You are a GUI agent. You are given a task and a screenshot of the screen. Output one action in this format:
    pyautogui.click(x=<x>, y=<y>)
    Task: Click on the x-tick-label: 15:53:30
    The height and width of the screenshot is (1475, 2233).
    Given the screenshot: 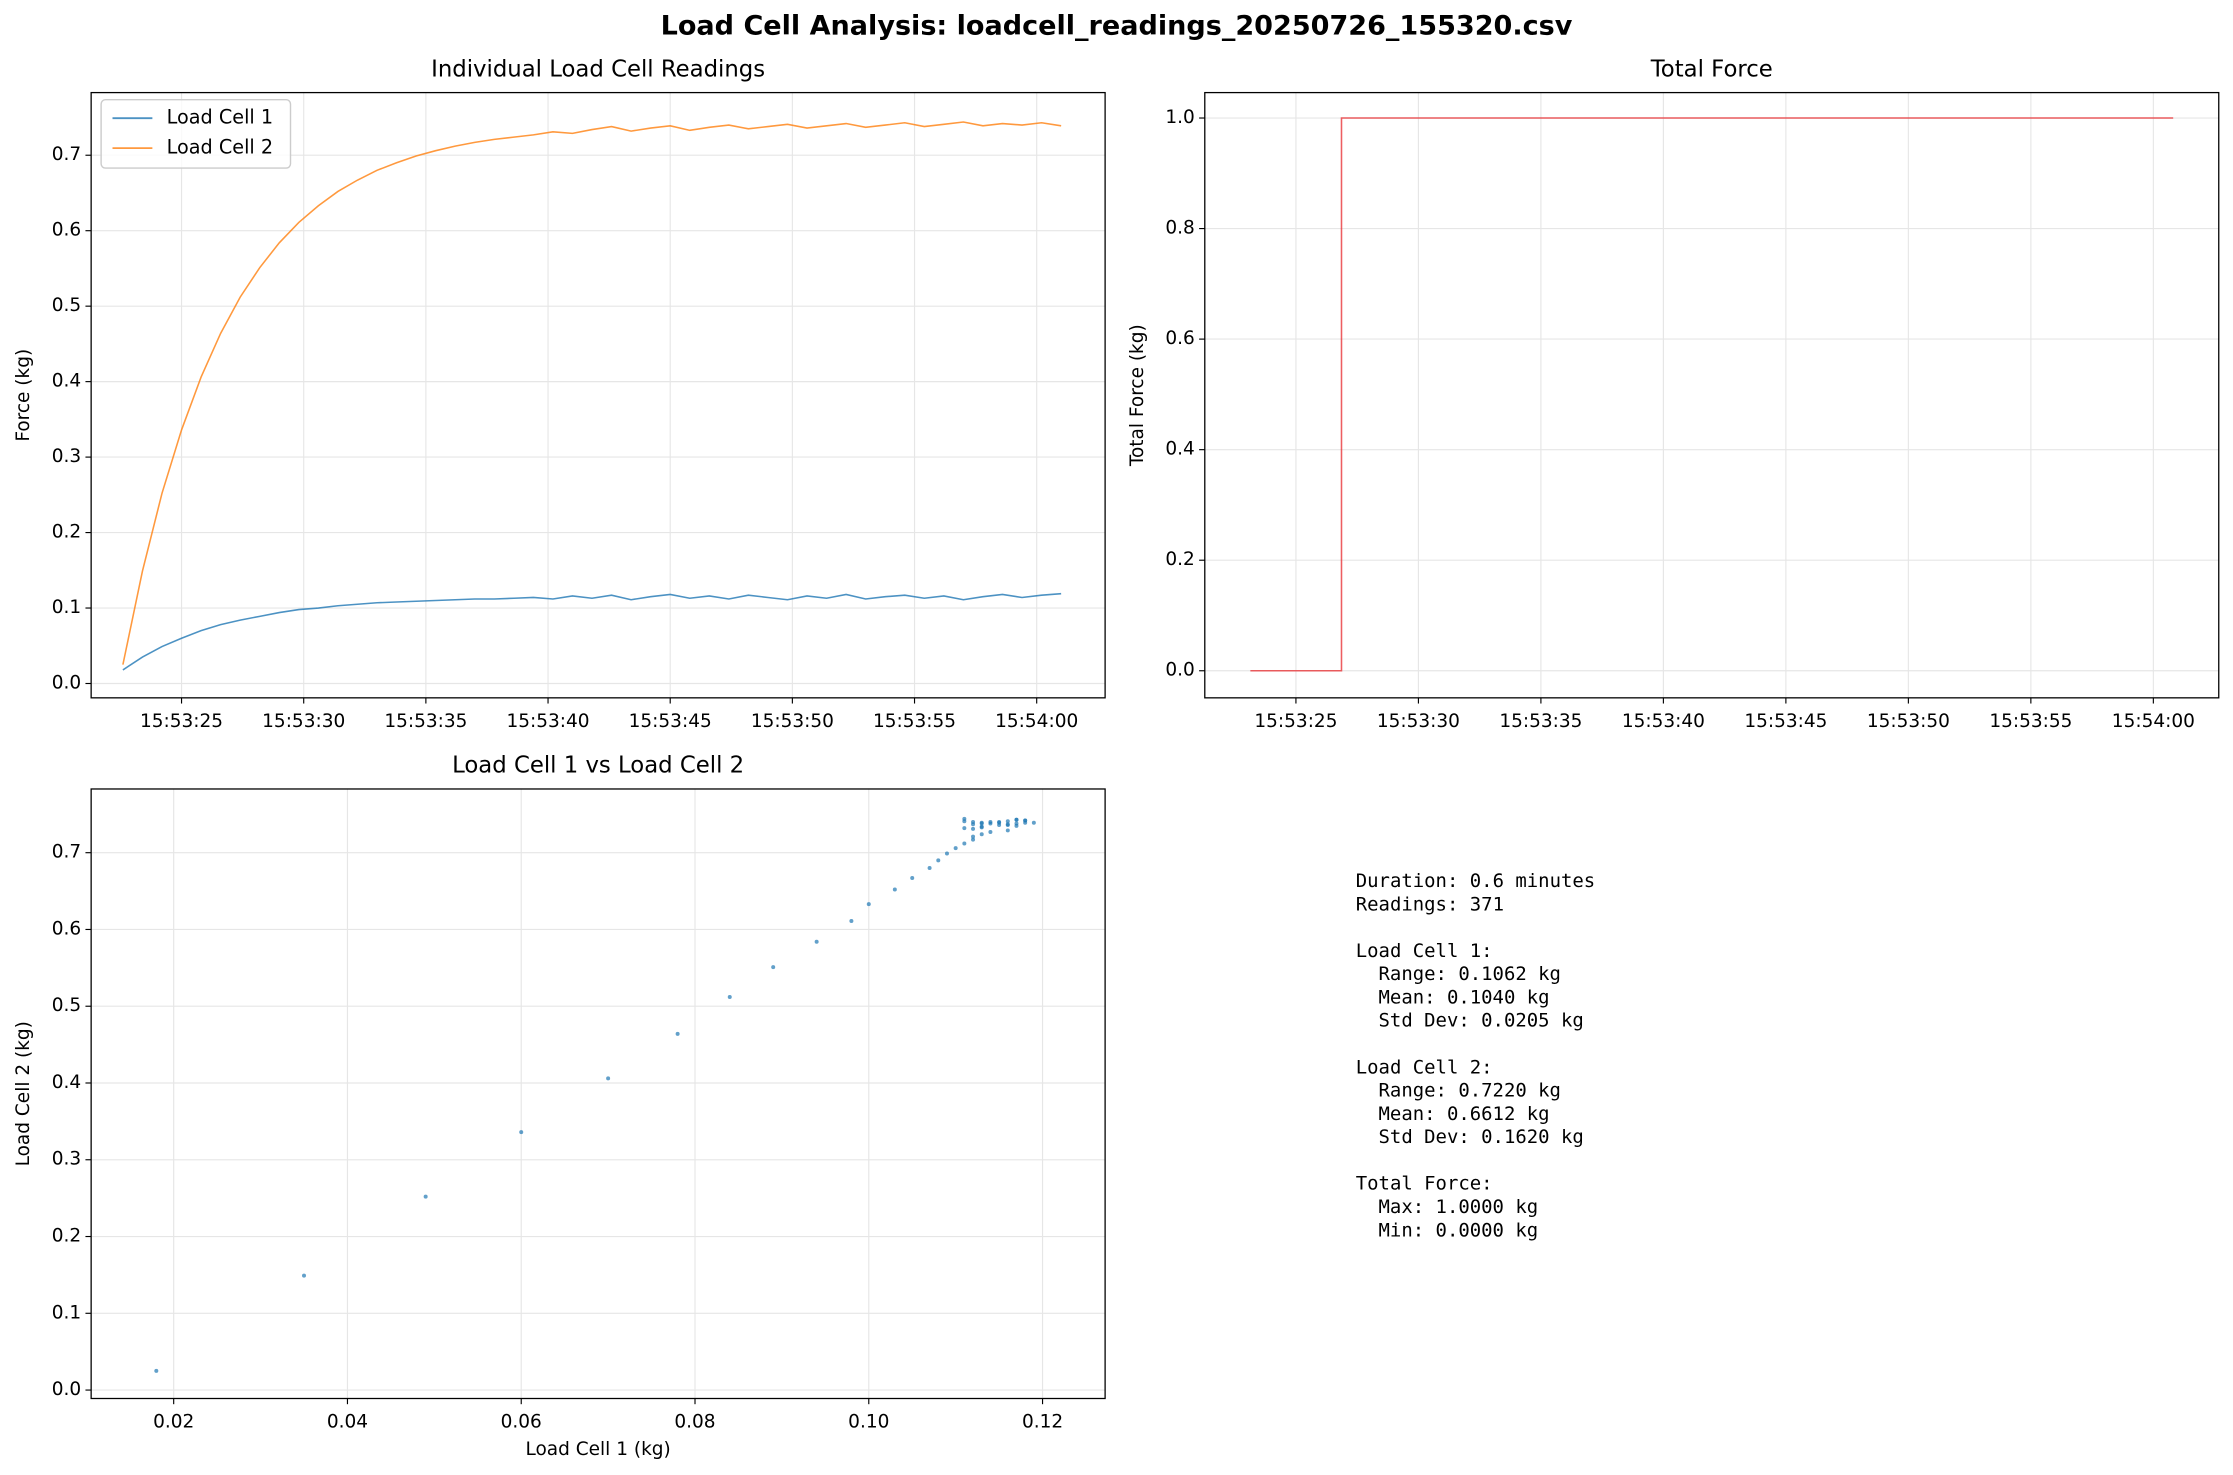 What is the action you would take?
    pyautogui.click(x=1418, y=721)
    